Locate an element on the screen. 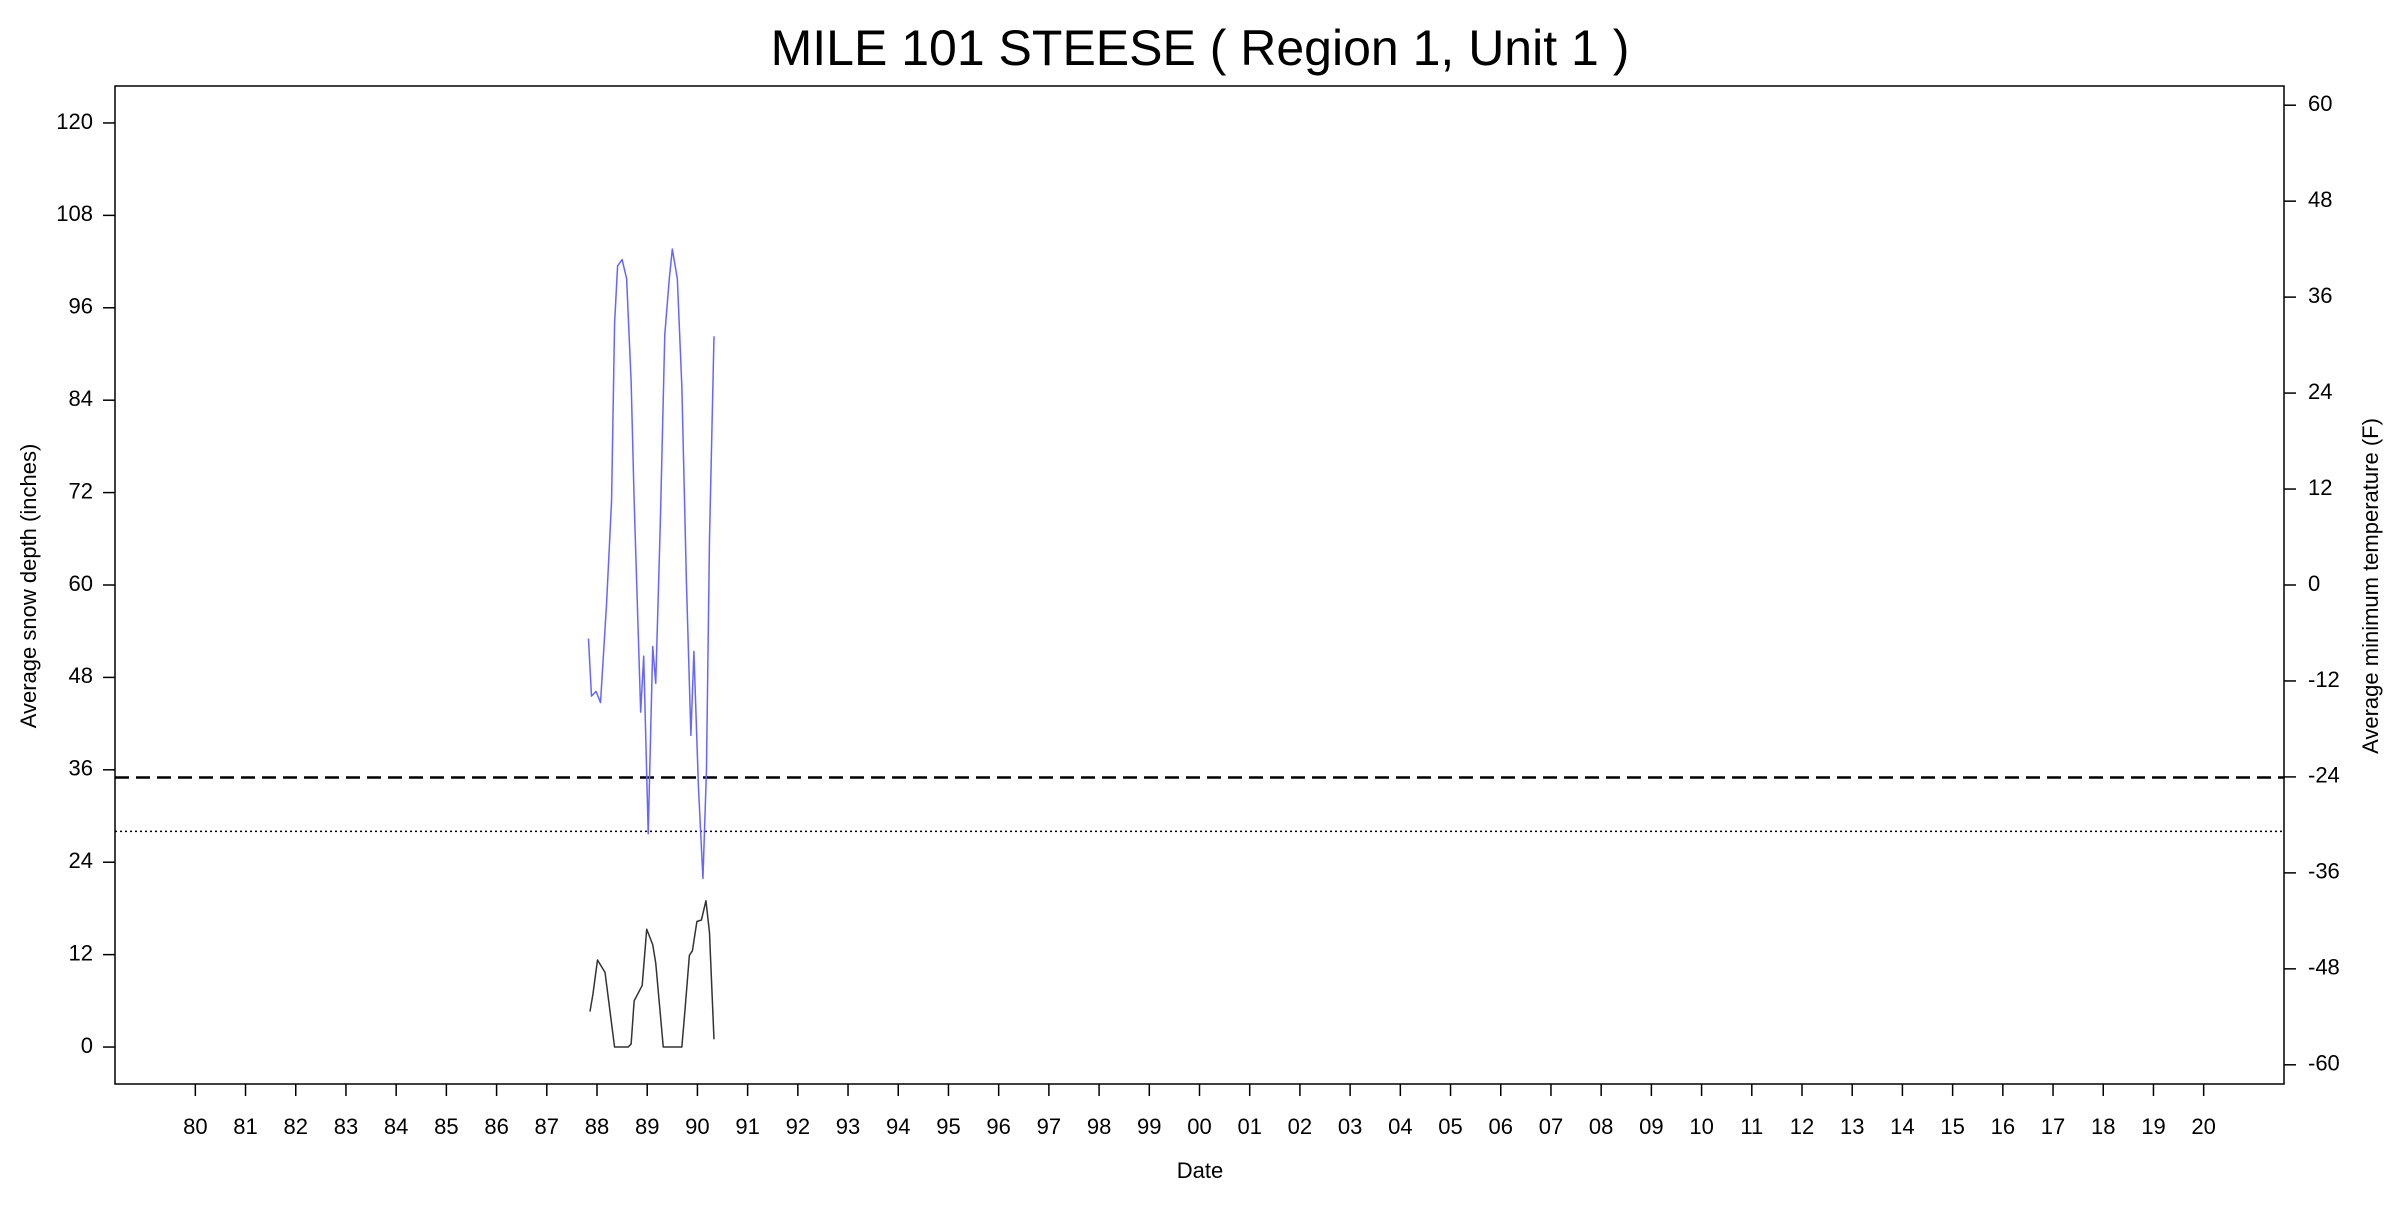 The height and width of the screenshot is (1205, 2400). y-axis-title: Average snow depth (inches) is located at coordinates (28, 586).